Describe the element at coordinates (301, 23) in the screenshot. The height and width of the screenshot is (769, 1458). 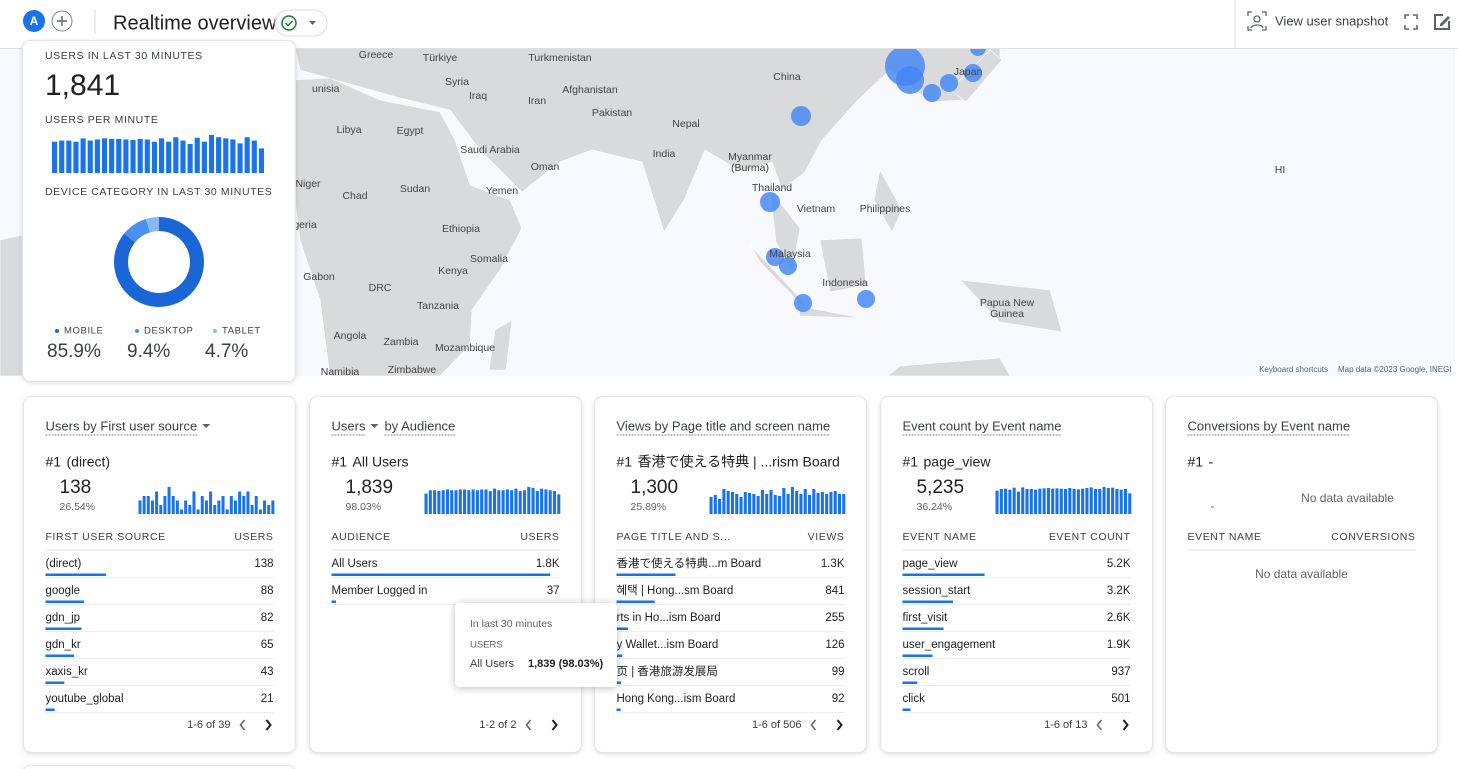
I see `status-pill` at that location.